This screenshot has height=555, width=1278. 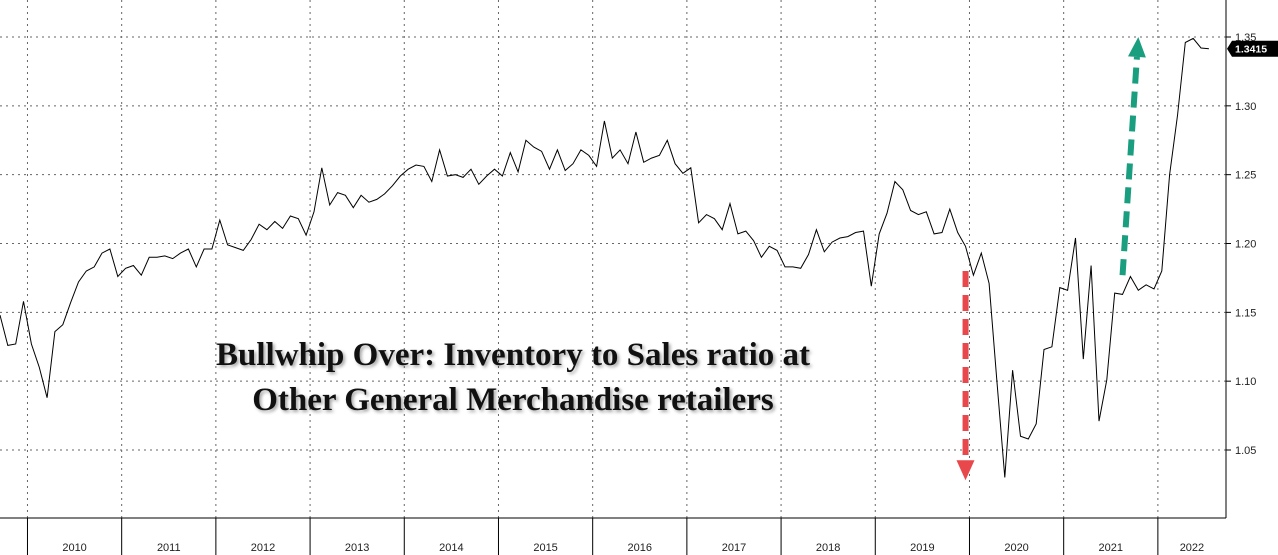 I want to click on chart-title-line-2: Other General Merchandise retailers, so click(x=513, y=400).